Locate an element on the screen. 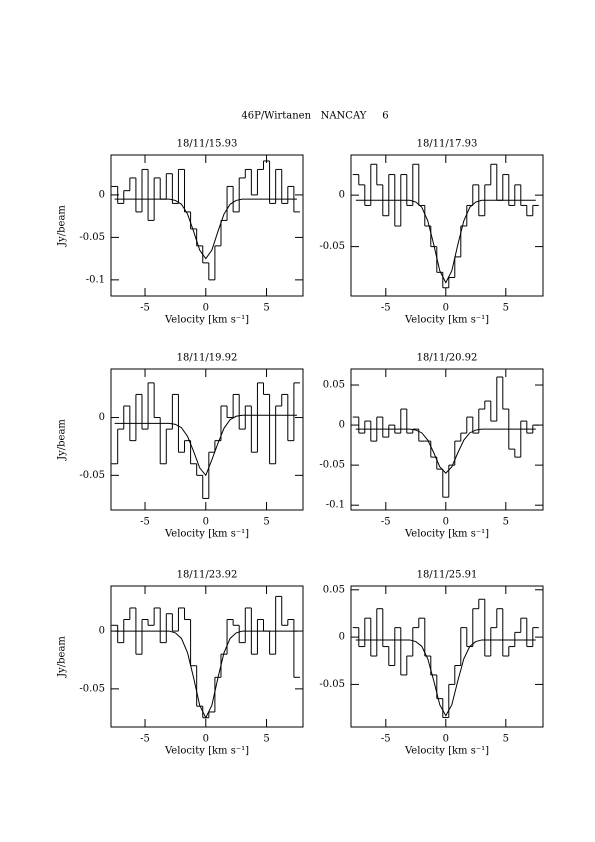  panel-title: 18/11/17.93 is located at coordinates (447, 144).